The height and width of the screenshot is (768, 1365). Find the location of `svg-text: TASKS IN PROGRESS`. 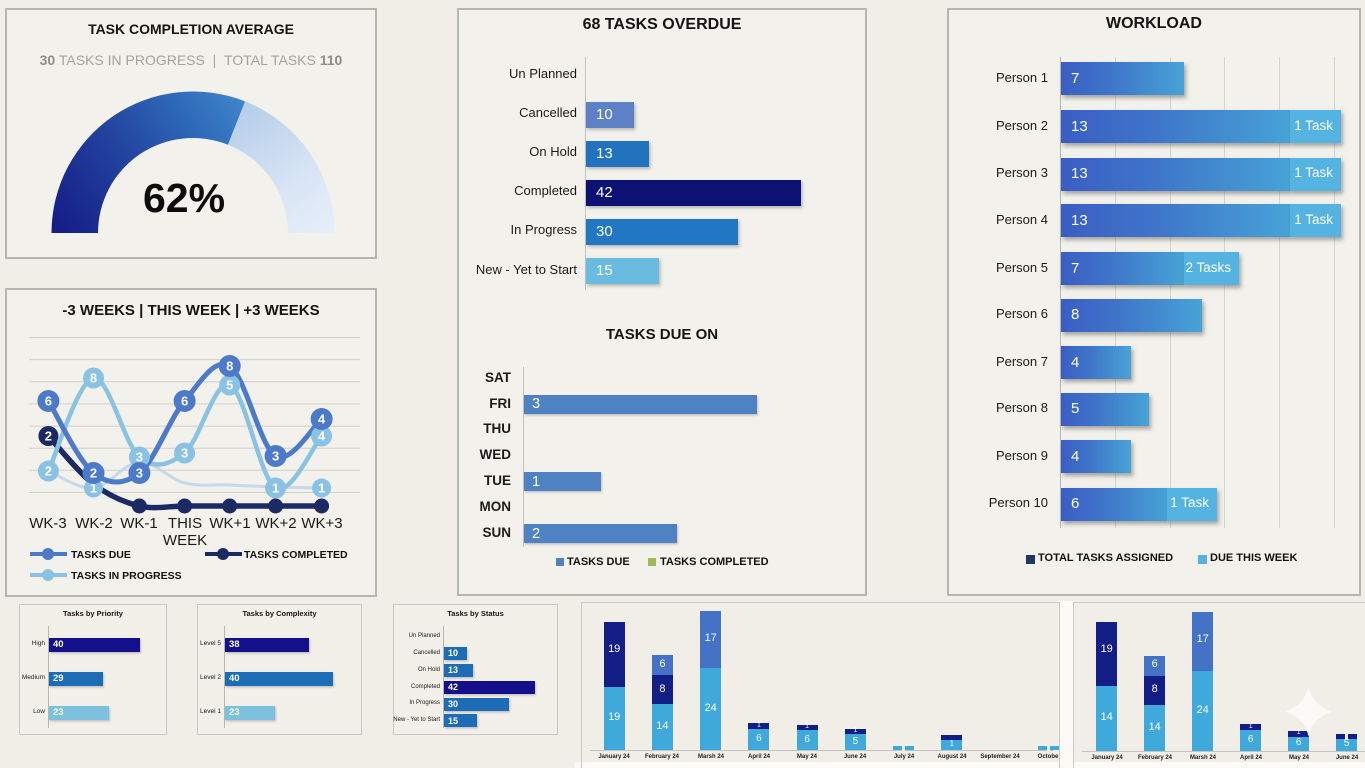

svg-text: TASKS IN PROGRESS is located at coordinates (126, 576).